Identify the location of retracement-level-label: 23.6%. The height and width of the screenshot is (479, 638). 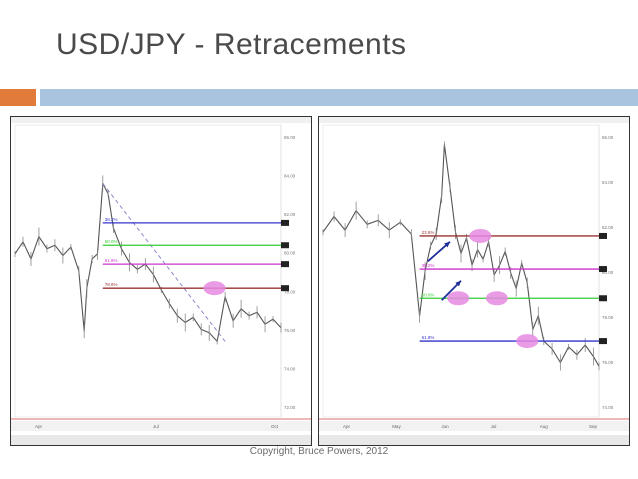
(428, 232).